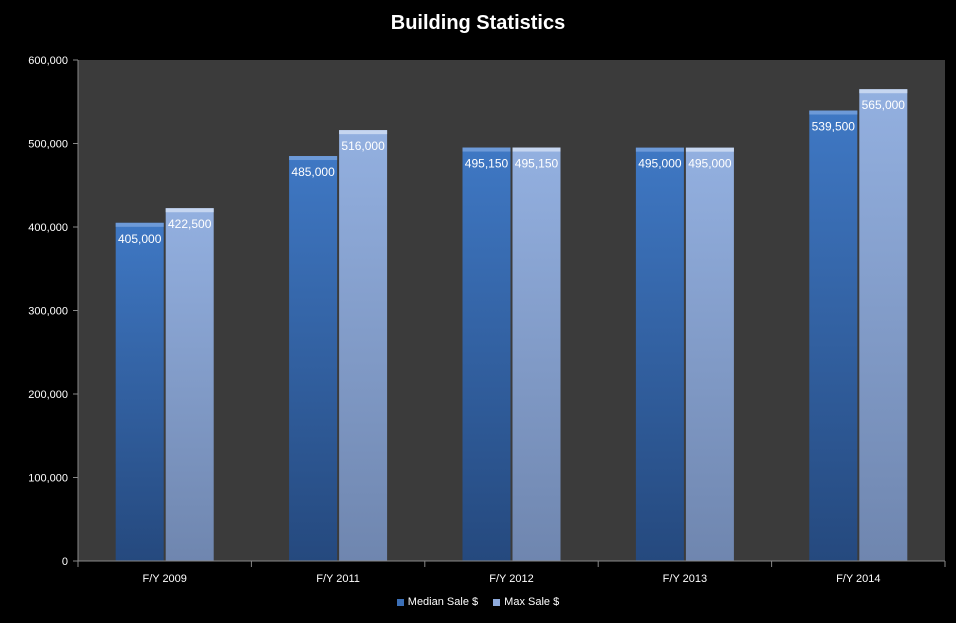 The width and height of the screenshot is (956, 623). What do you see at coordinates (338, 579) in the screenshot?
I see `x-tick-label: F/Y 2011` at bounding box center [338, 579].